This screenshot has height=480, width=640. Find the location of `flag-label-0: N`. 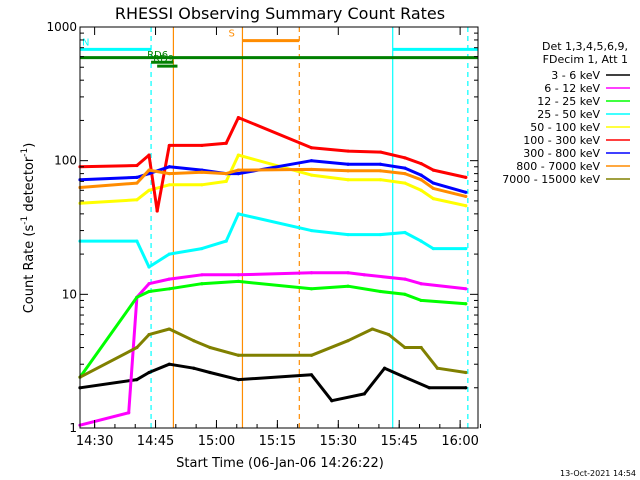

flag-label-0: N is located at coordinates (85, 42).